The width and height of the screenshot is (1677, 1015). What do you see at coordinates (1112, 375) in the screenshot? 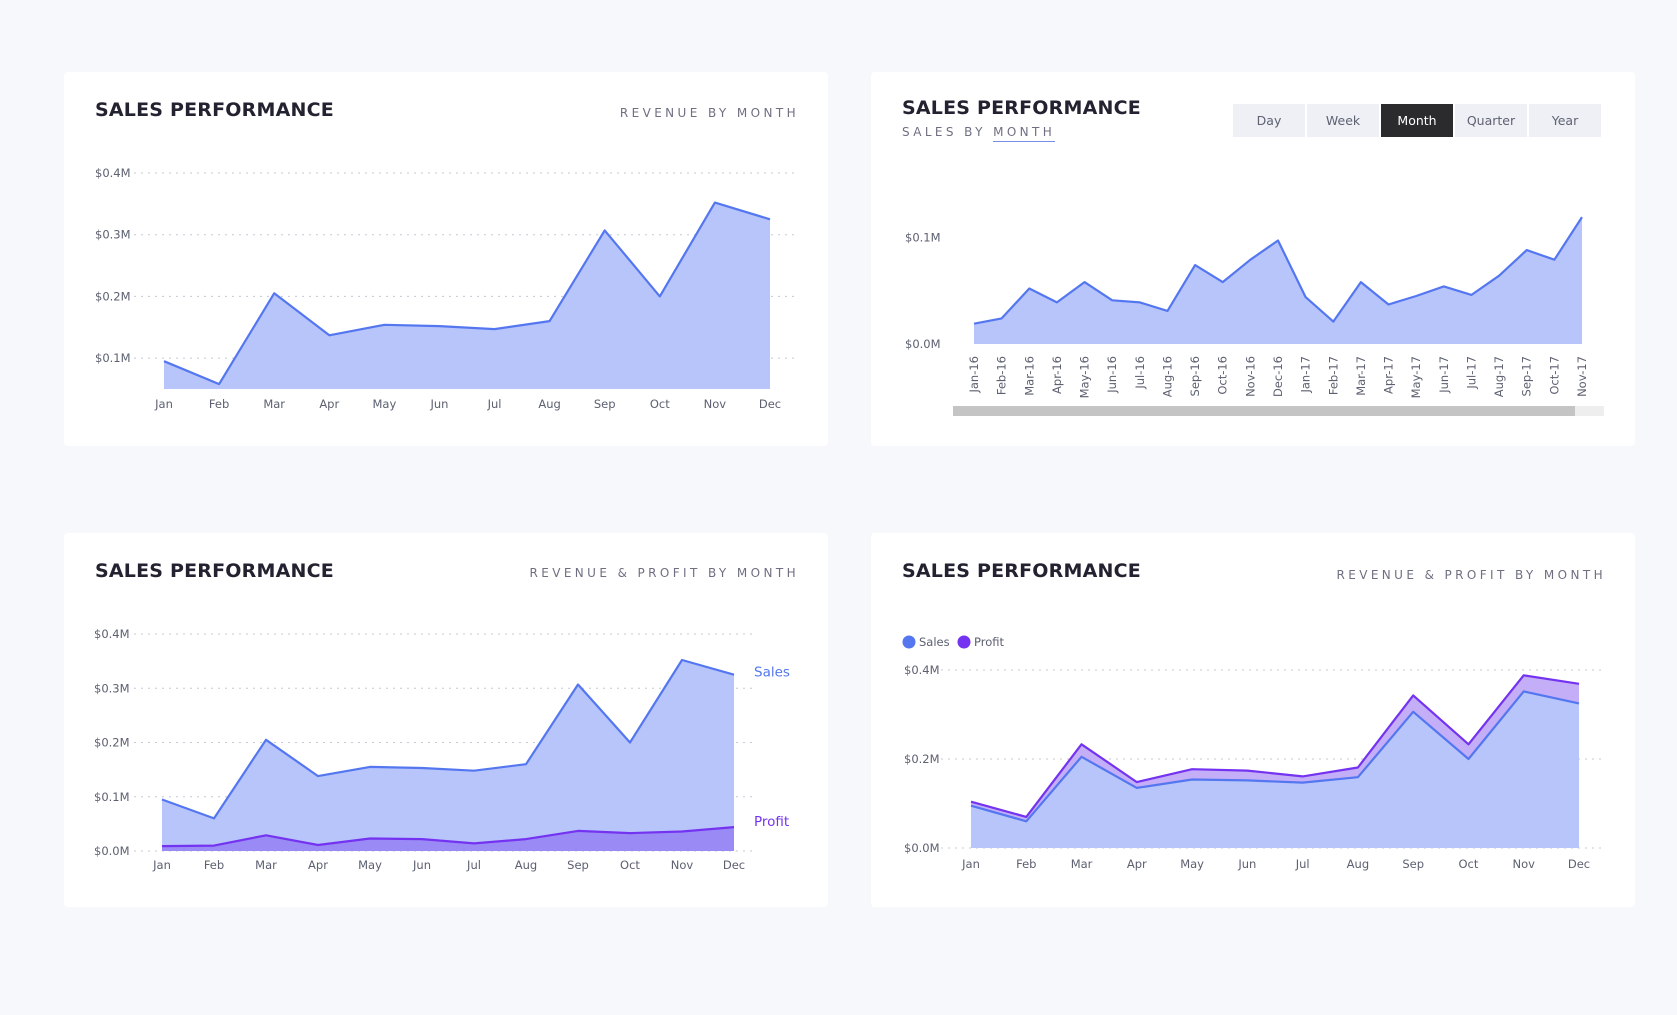
I see `x-tick-label: Jun-16` at bounding box center [1112, 375].